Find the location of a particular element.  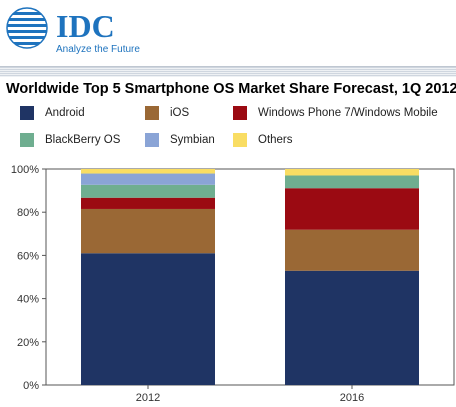

y-tick-label: 100% is located at coordinates (25, 170).